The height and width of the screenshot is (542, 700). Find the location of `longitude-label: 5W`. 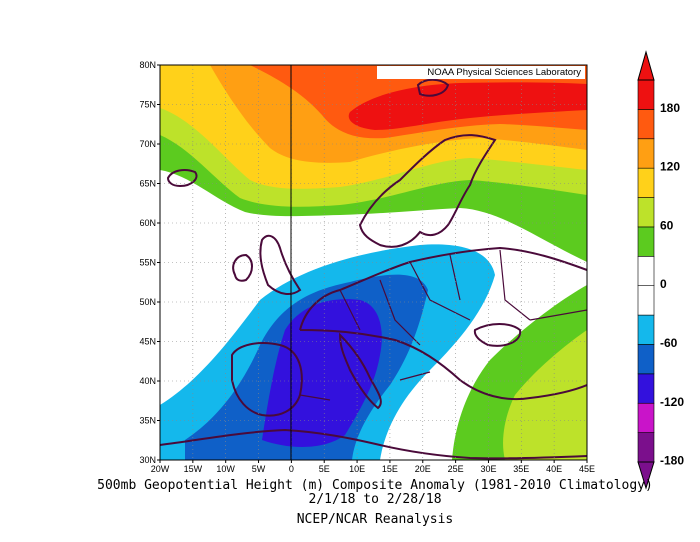

longitude-label: 5W is located at coordinates (259, 469).